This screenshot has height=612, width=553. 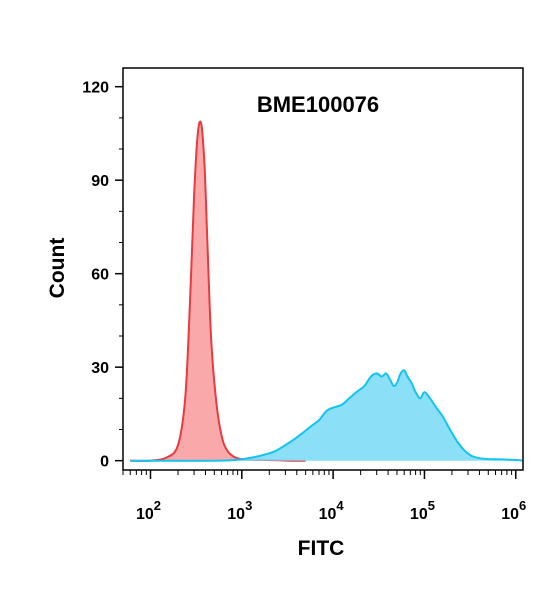 I want to click on x-tick-label: 10⁶, so click(x=513, y=510).